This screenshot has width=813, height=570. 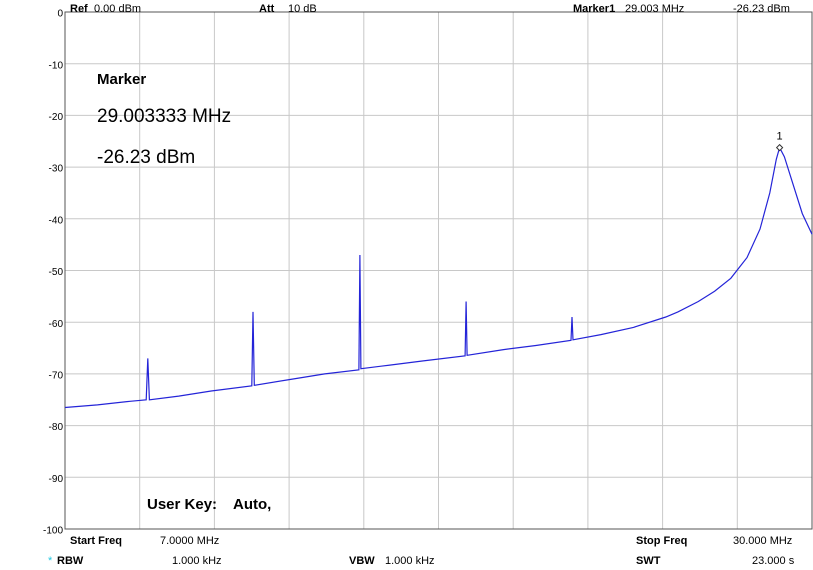 What do you see at coordinates (56, 324) in the screenshot?
I see `y-tick-label: -60` at bounding box center [56, 324].